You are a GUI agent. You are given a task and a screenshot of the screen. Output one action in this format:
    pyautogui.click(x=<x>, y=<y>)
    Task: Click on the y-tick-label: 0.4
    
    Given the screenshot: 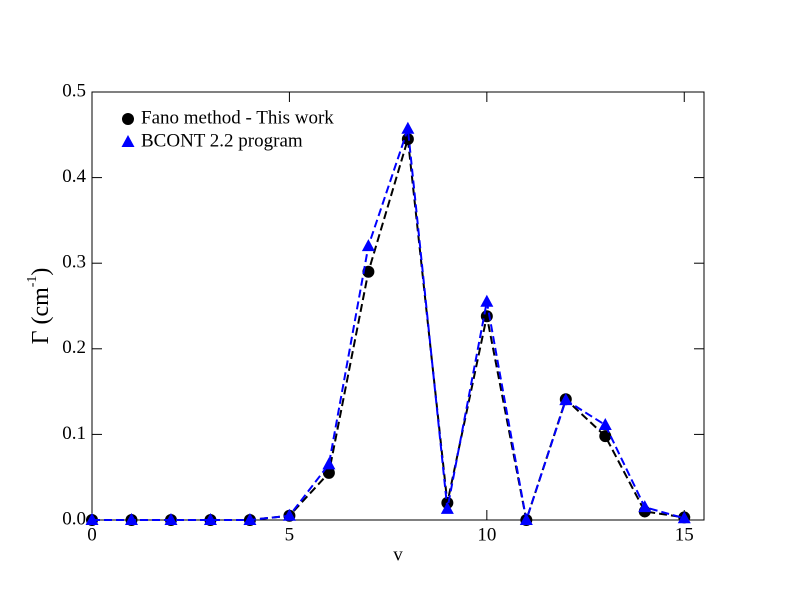 What is the action you would take?
    pyautogui.click(x=74, y=176)
    